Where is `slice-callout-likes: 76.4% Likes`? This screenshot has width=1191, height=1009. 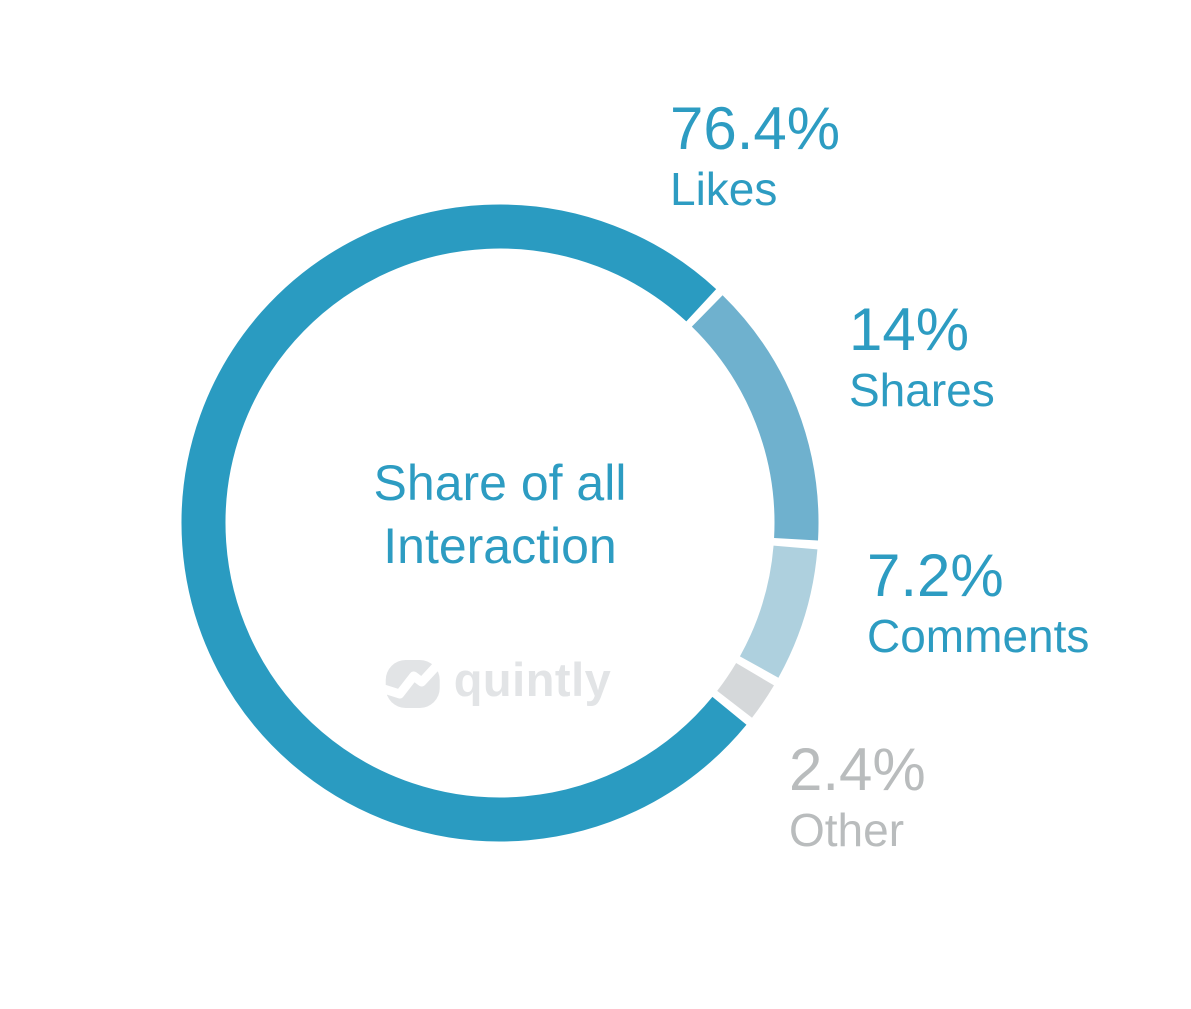
slice-callout-likes: 76.4% Likes is located at coordinates (755, 156).